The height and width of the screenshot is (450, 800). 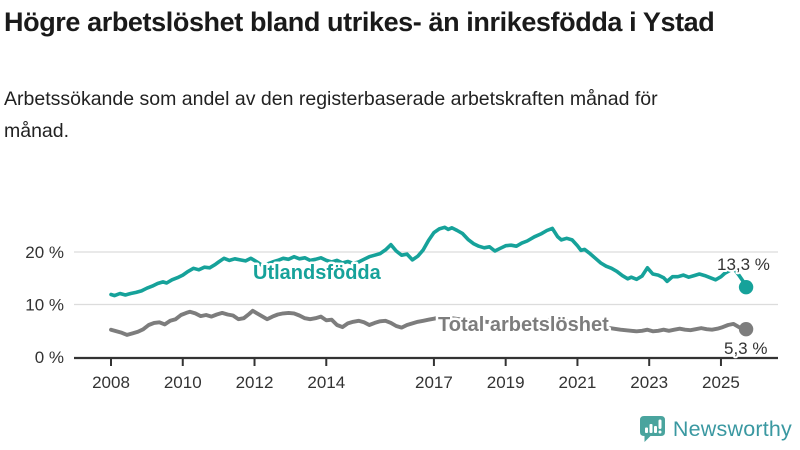 What do you see at coordinates (429, 322) in the screenshot?
I see `series-line-total` at bounding box center [429, 322].